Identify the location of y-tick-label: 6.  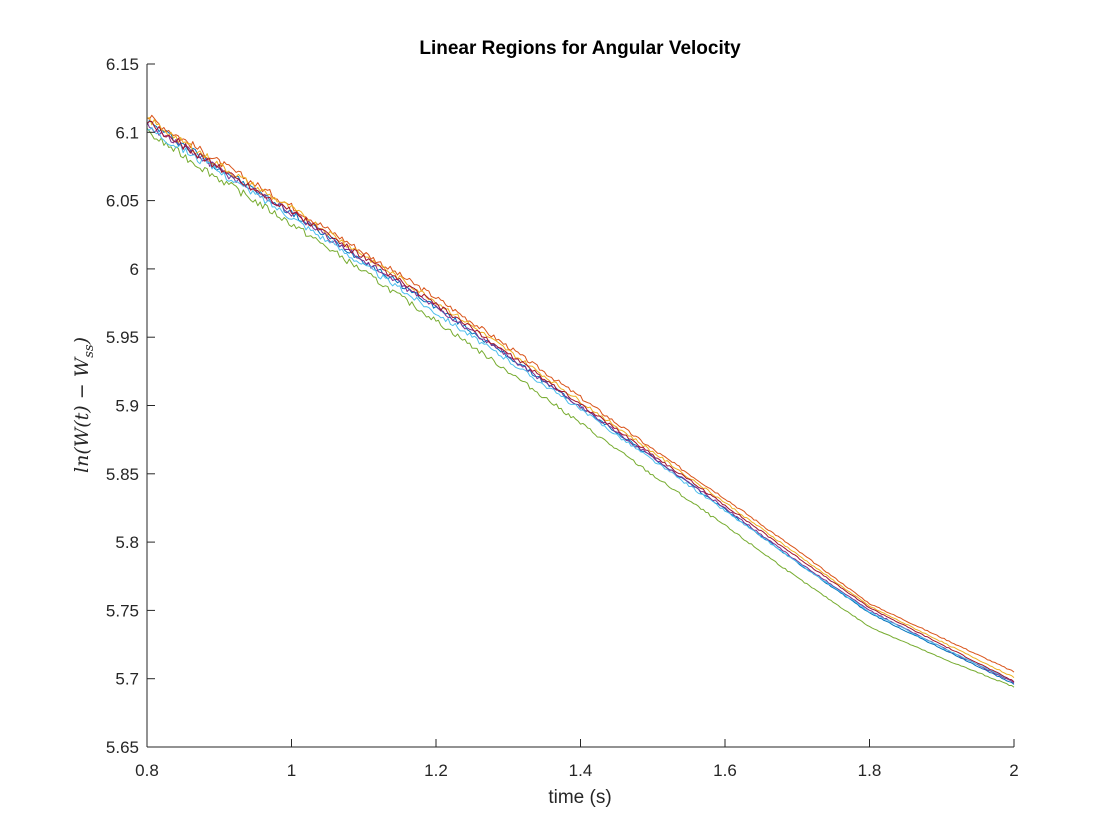
(134, 269).